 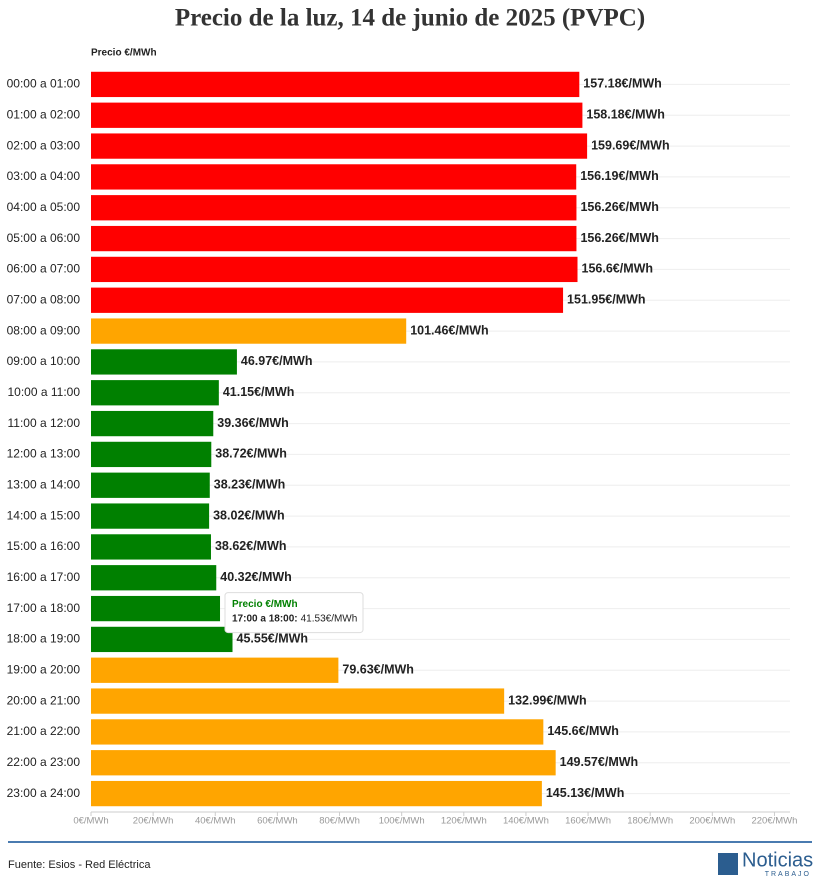 I want to click on tooltip-row: 17:00 a 18:00: 41.53€/MWh, so click(x=294, y=618).